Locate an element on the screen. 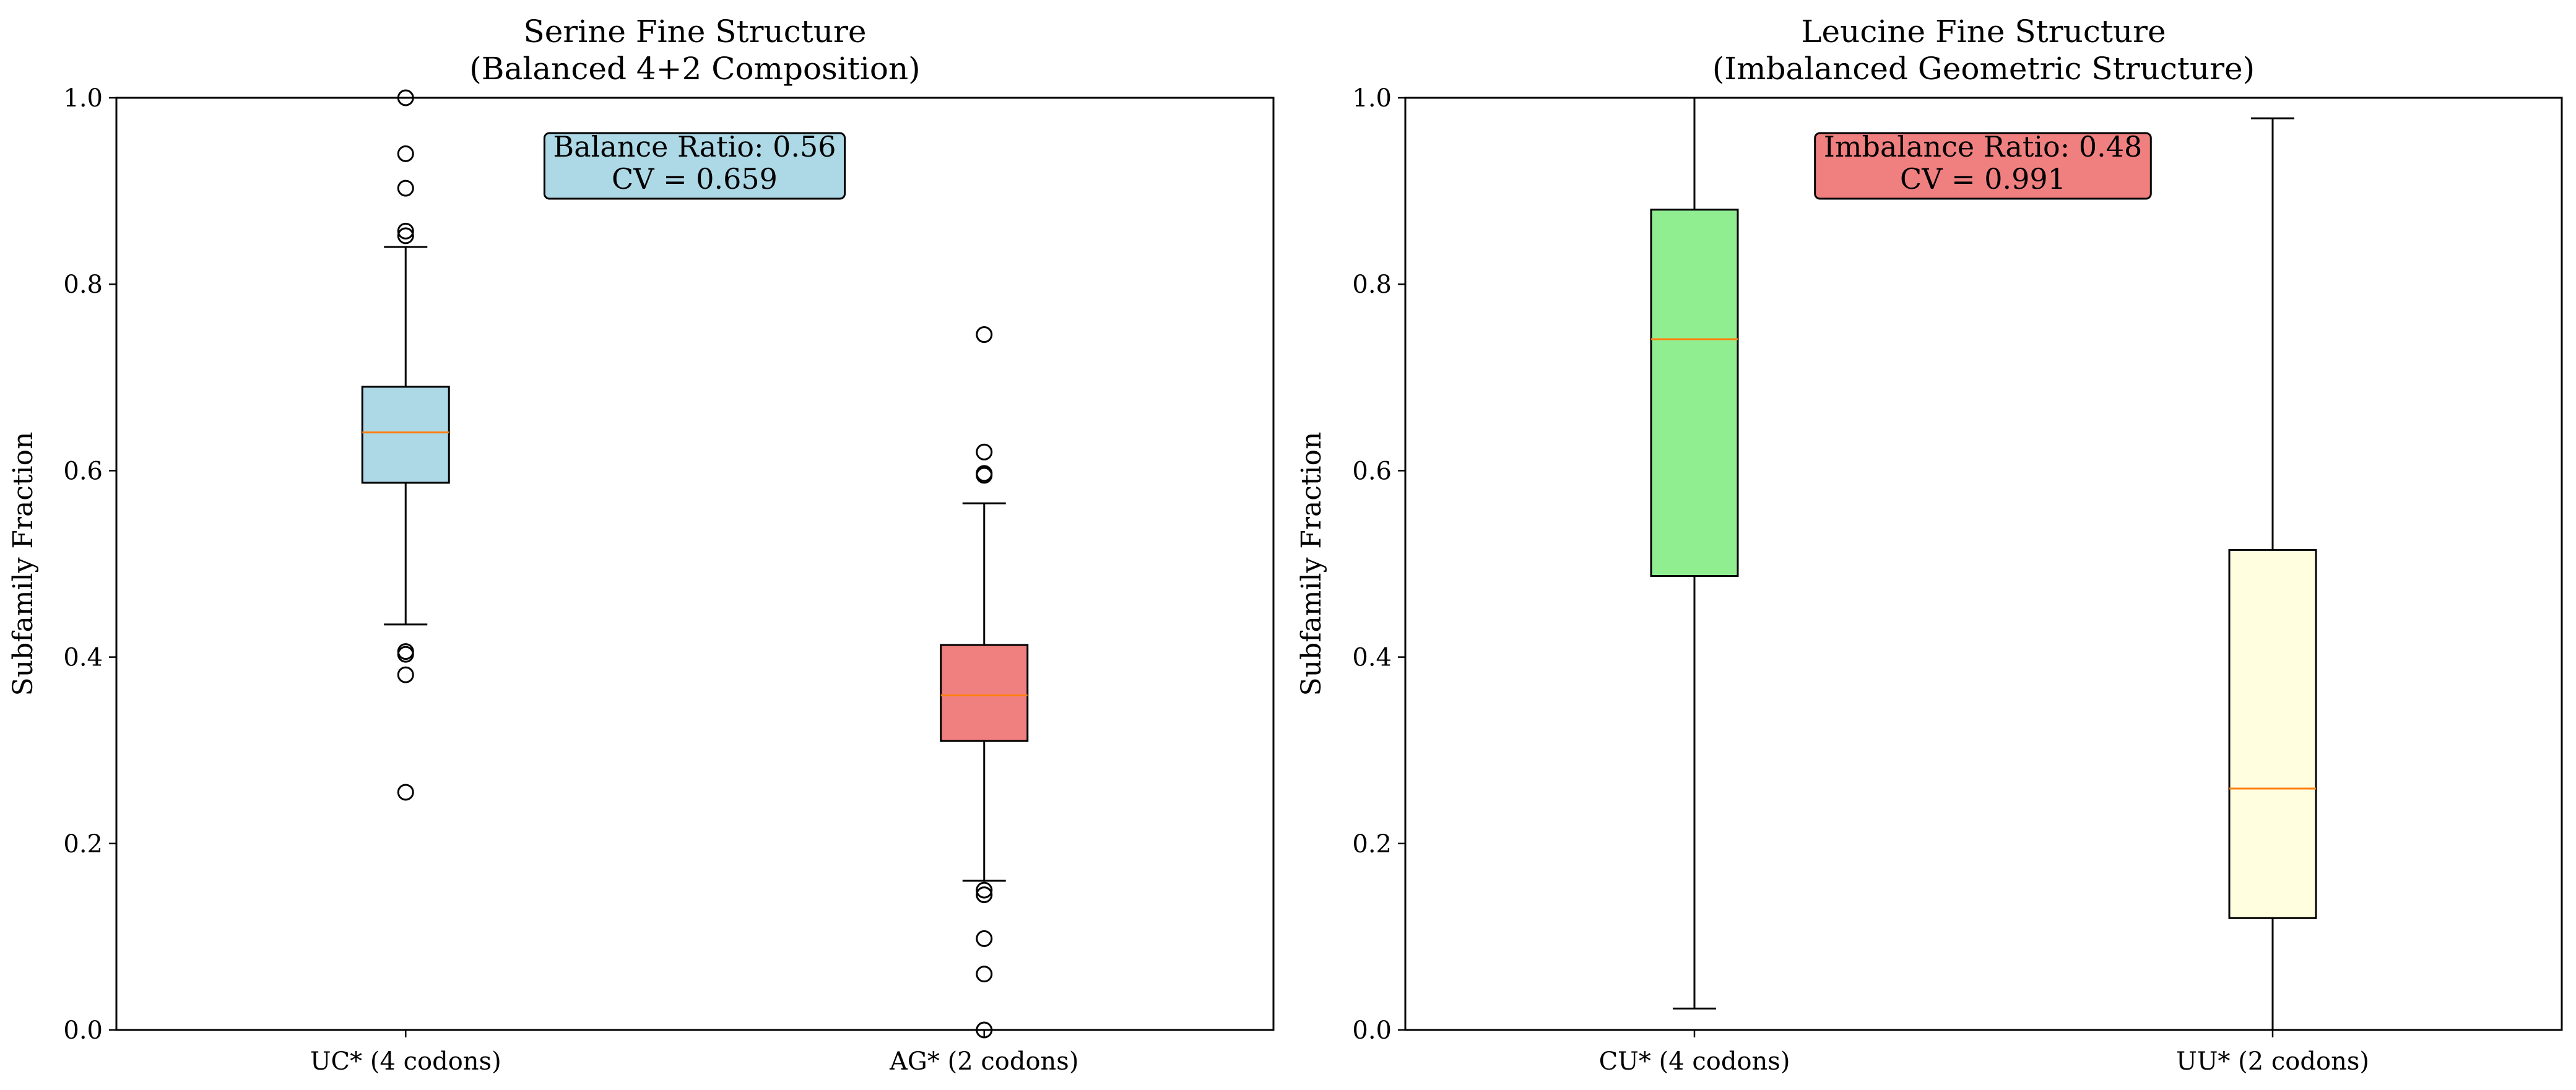 The width and height of the screenshot is (2576, 1090). x-tick-label: UU* (2 codons) is located at coordinates (2272, 1061).